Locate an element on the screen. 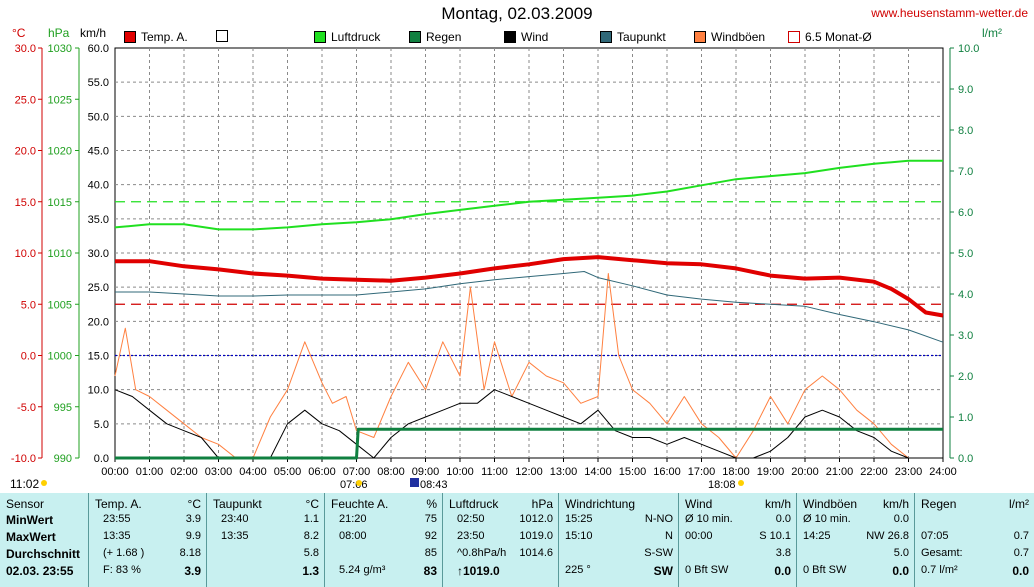 This screenshot has width=1034, height=587. legend-item: Regen is located at coordinates (435, 37).